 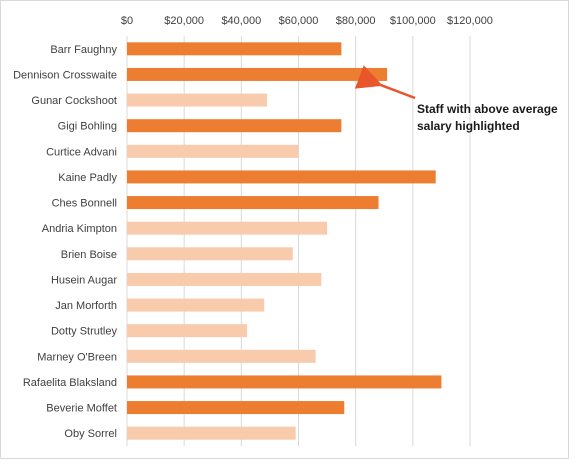 I want to click on category-label: Jan Morforth, so click(x=86, y=306).